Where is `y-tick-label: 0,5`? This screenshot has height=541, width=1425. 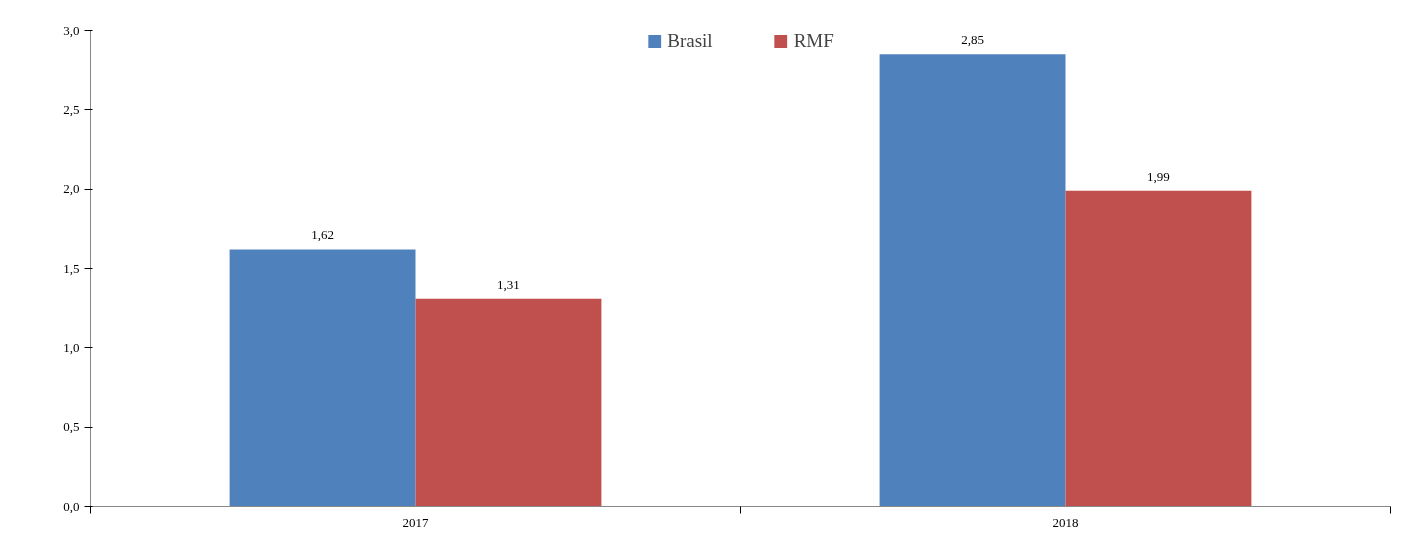
y-tick-label: 0,5 is located at coordinates (71, 427).